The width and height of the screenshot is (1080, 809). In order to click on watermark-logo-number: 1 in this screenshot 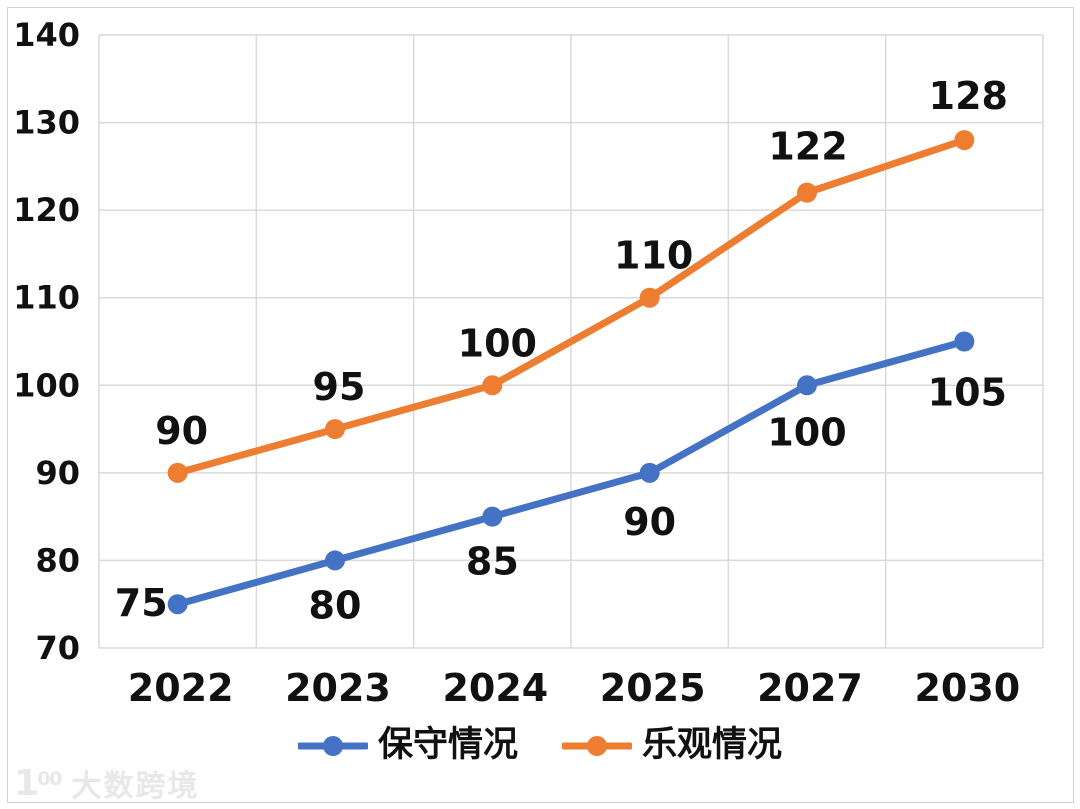, I will do `click(26, 783)`.